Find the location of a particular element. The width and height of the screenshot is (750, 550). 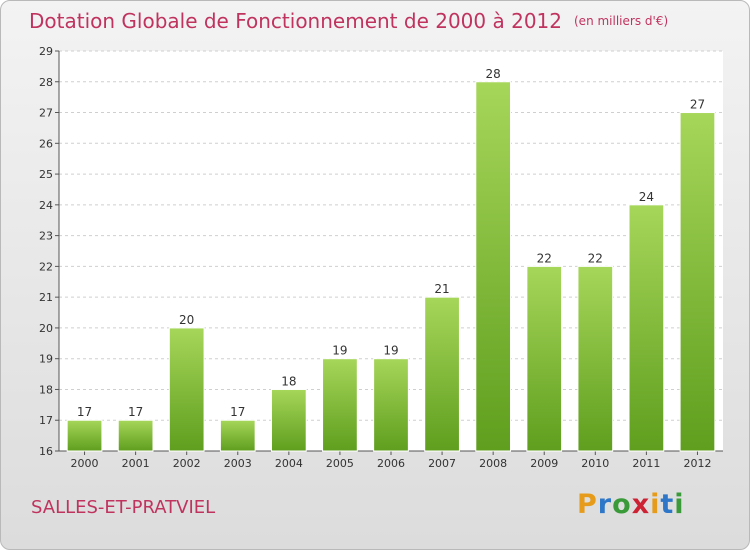

x-tick-label: 2012 is located at coordinates (697, 463).